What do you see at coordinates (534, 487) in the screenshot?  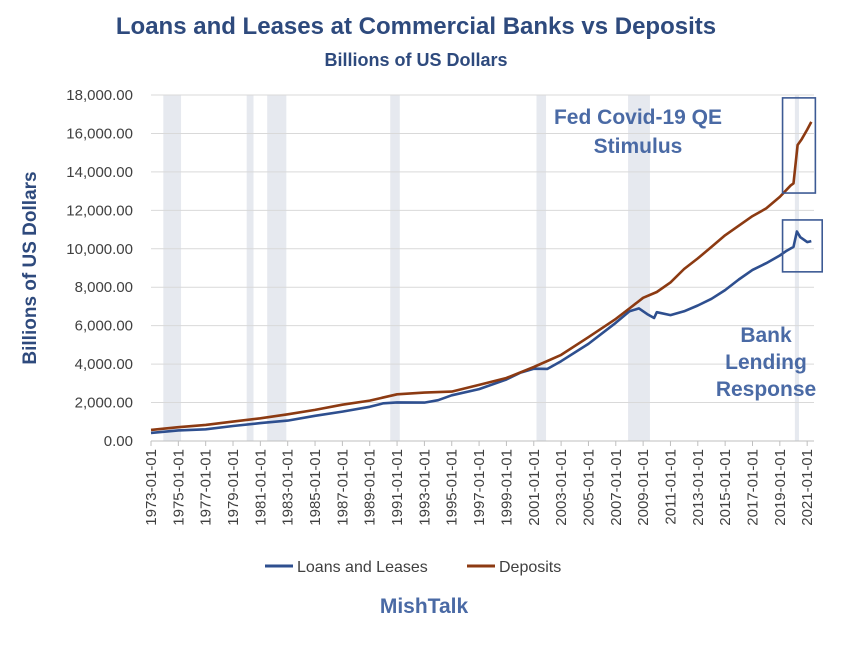 I see `x-tick-label: 2001-01-01` at bounding box center [534, 487].